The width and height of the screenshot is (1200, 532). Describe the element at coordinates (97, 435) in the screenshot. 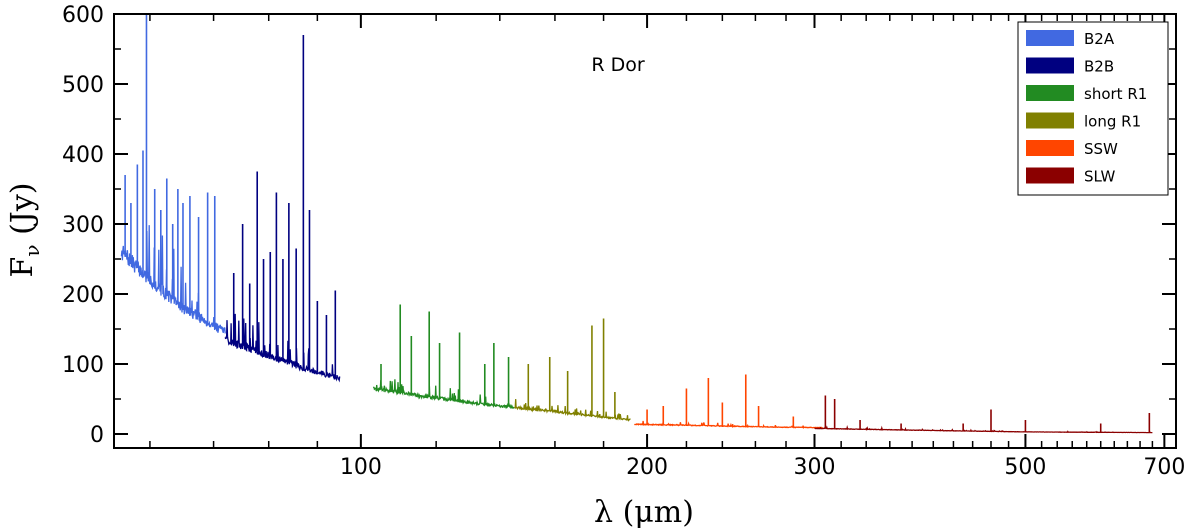

I see `y-tick-label: 0` at that location.